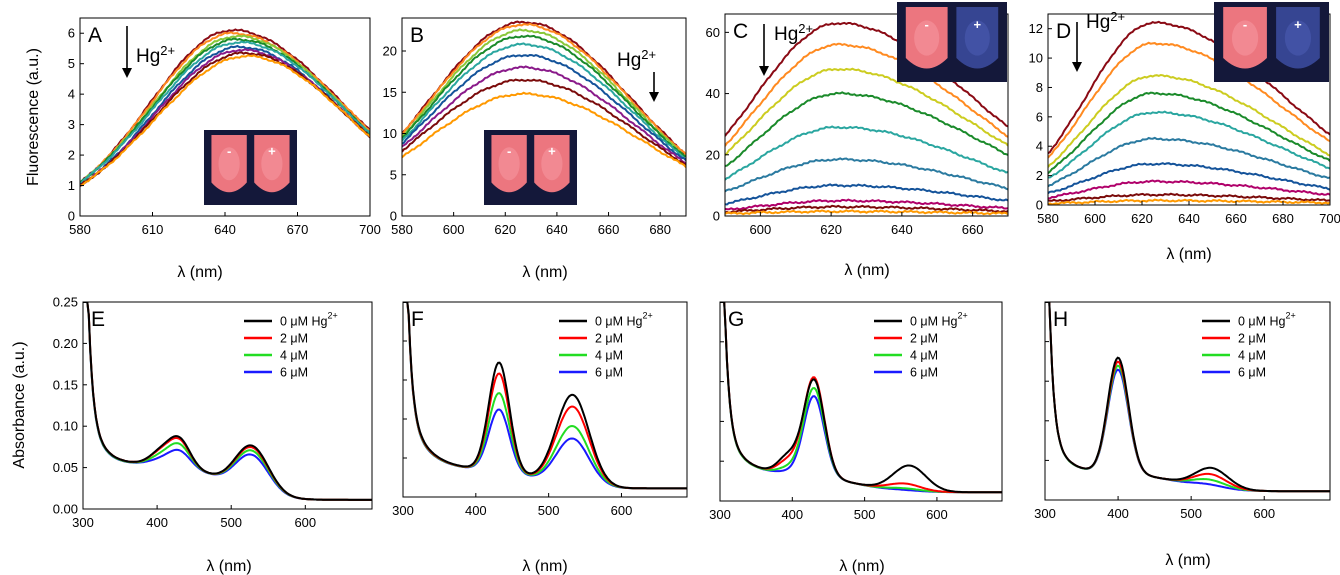 Image resolution: width=1340 pixels, height=575 pixels. I want to click on y-tick-label: 0.20, so click(65, 343).